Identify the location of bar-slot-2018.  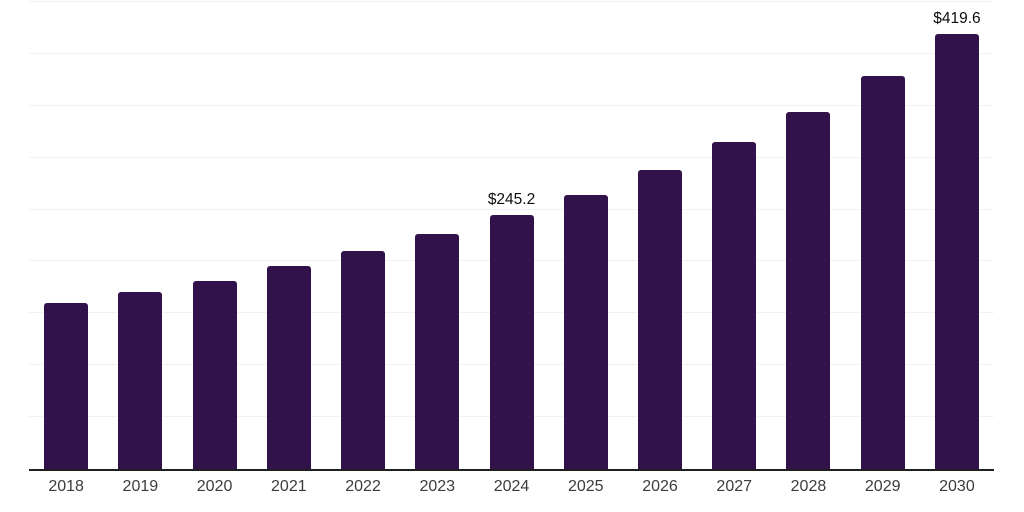
(66, 235).